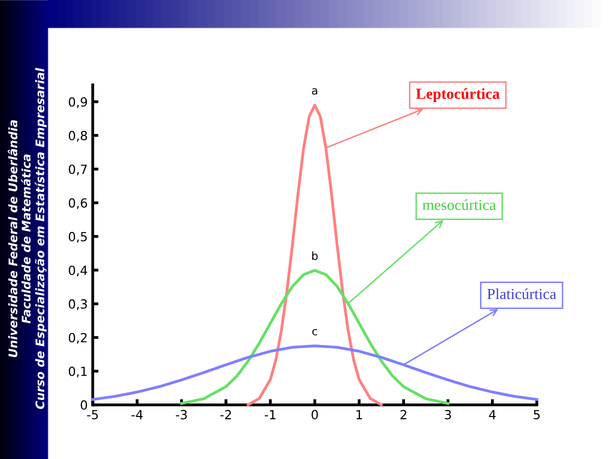 The image size is (610, 459). What do you see at coordinates (78, 136) in the screenshot?
I see `y-tick-label: 0,8` at bounding box center [78, 136].